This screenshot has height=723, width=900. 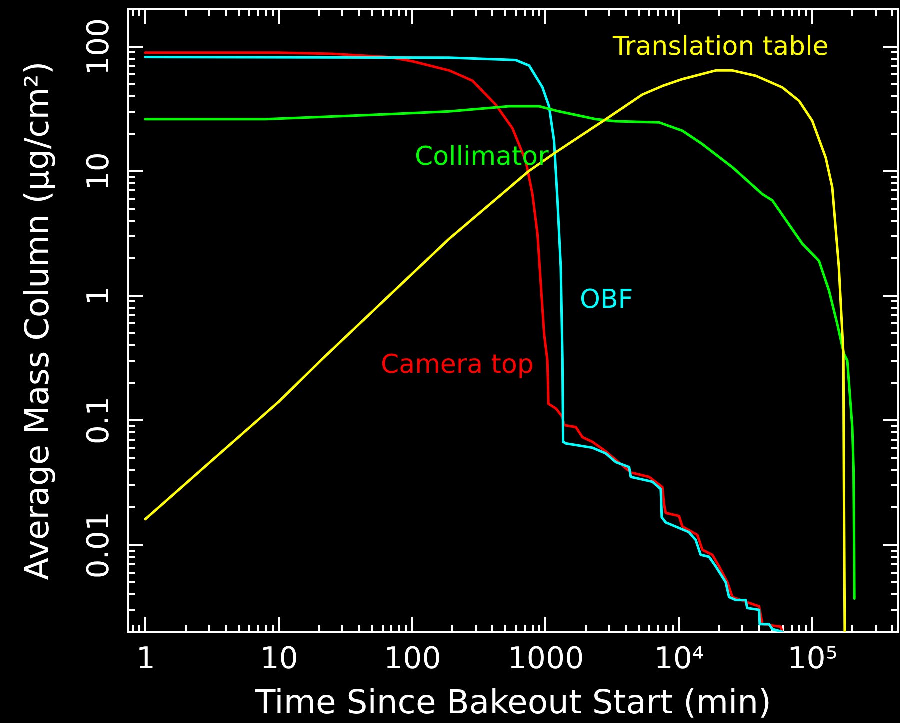 I want to click on x-tick-label: 10⁵, so click(x=813, y=659).